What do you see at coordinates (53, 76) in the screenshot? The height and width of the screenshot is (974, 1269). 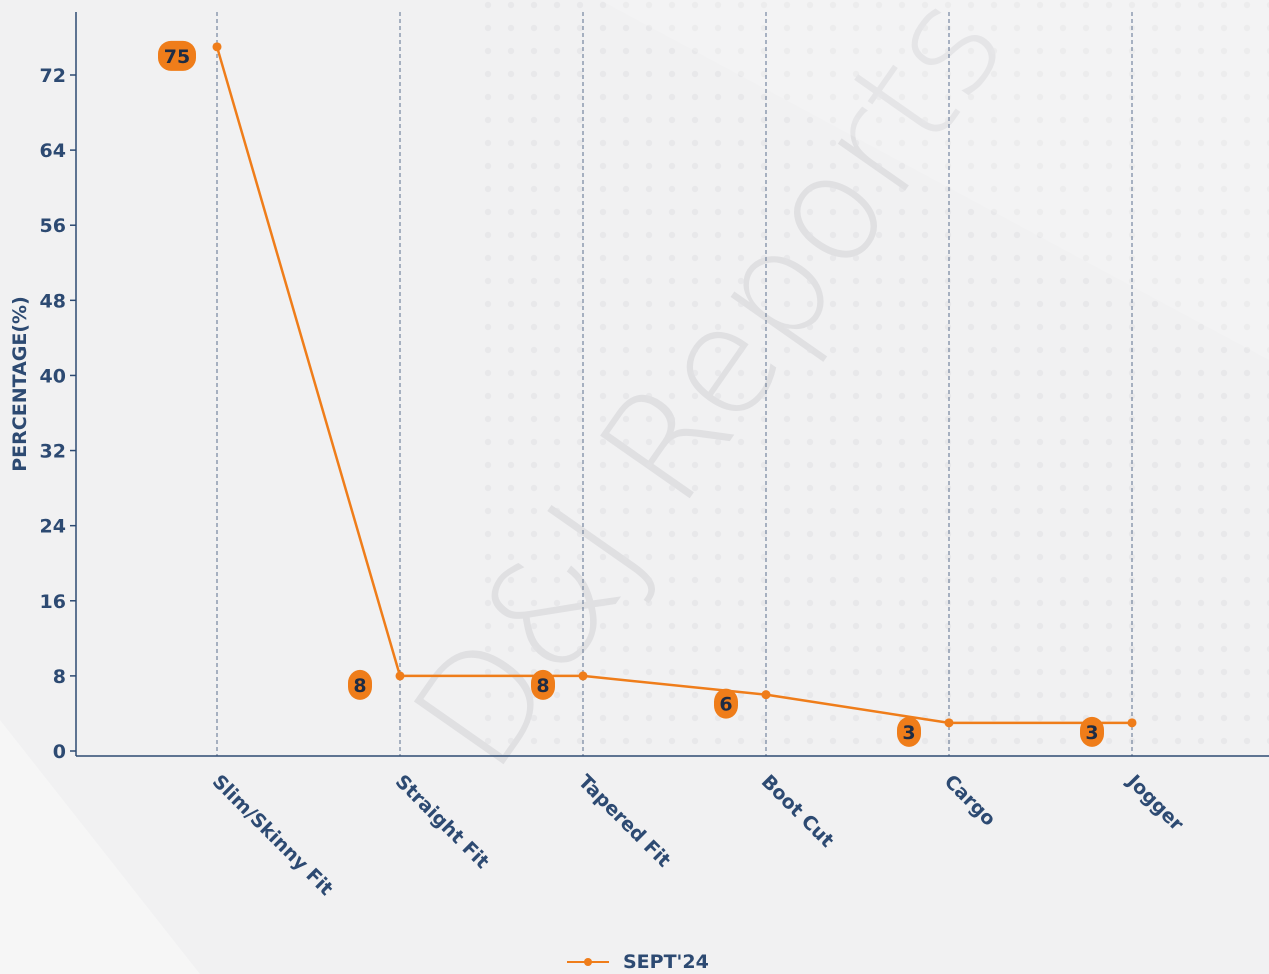 I see `y-tick-label: 72` at bounding box center [53, 76].